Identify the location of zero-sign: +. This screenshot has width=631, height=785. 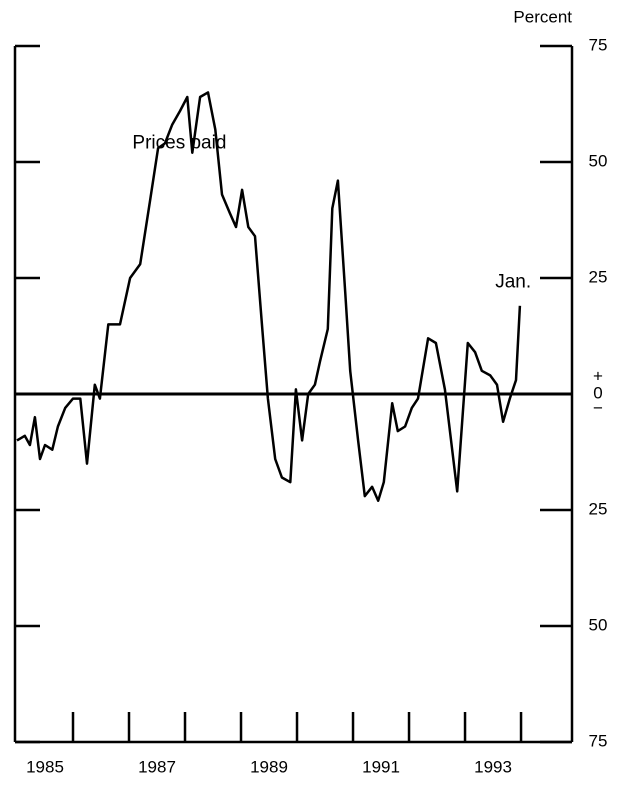
(598, 375).